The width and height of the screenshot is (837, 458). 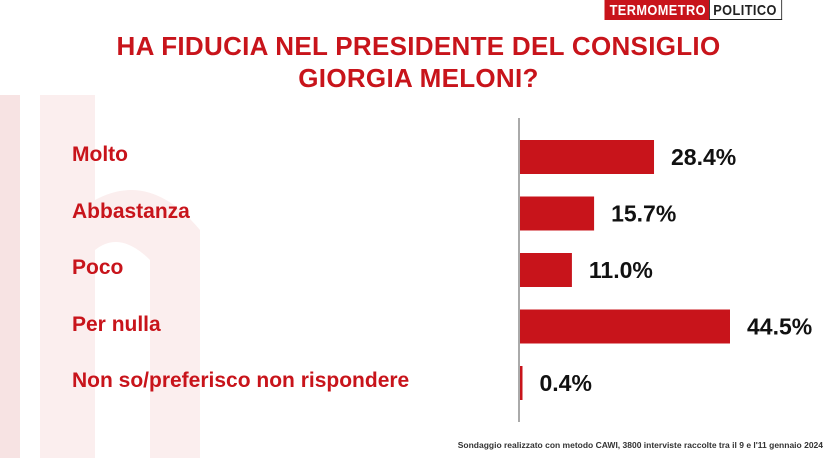 What do you see at coordinates (566, 383) in the screenshot?
I see `value-label-non-so-preferisco-non-rispondere: 0.4%` at bounding box center [566, 383].